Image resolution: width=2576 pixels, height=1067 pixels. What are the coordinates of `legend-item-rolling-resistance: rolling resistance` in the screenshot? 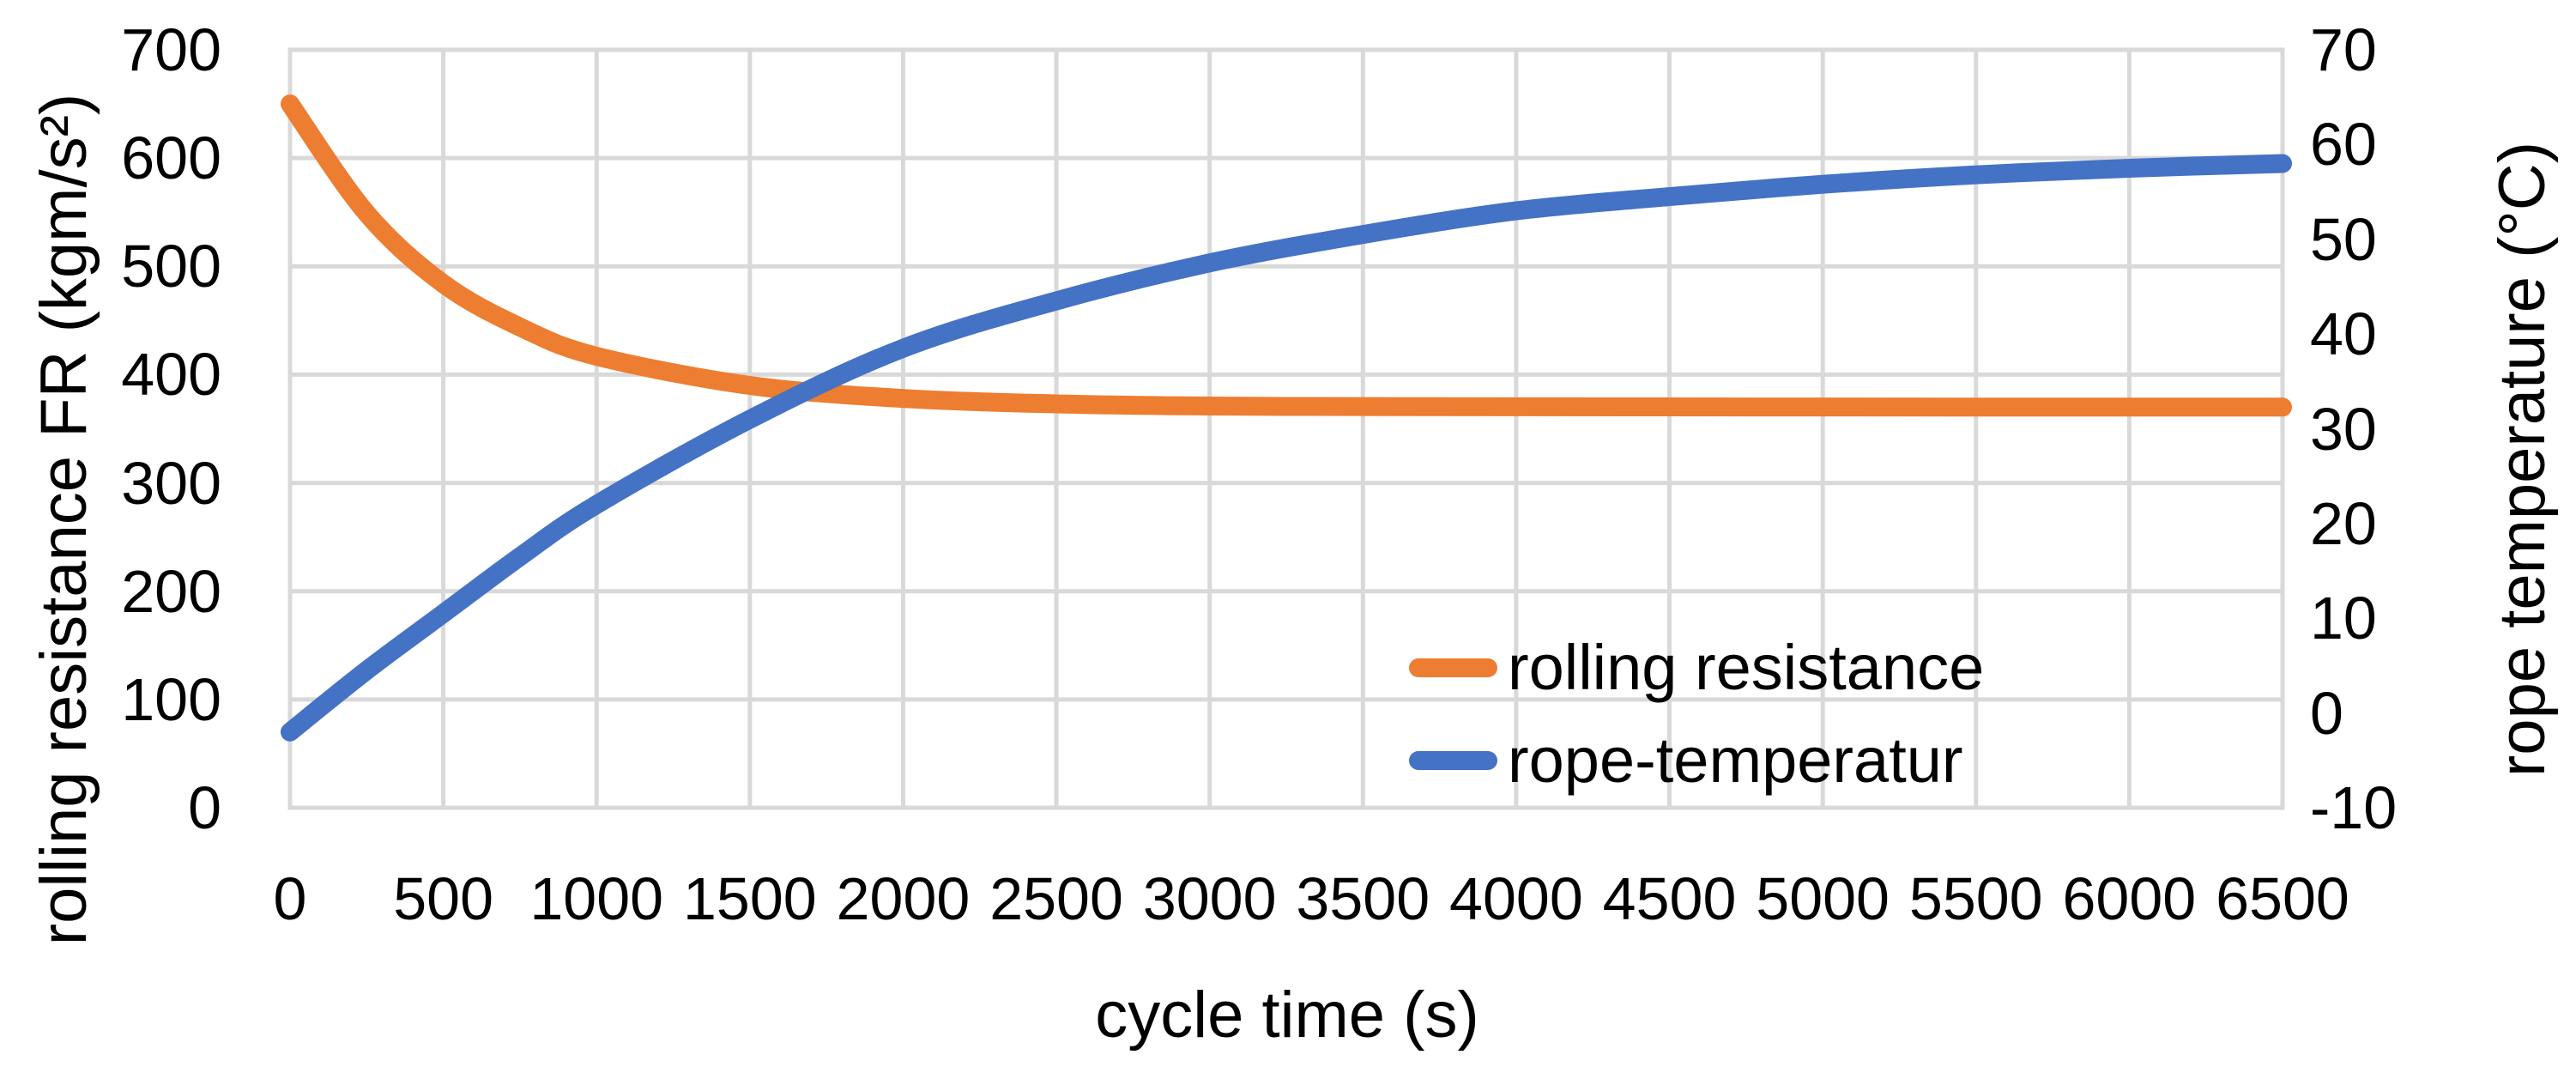 It's located at (1696, 667).